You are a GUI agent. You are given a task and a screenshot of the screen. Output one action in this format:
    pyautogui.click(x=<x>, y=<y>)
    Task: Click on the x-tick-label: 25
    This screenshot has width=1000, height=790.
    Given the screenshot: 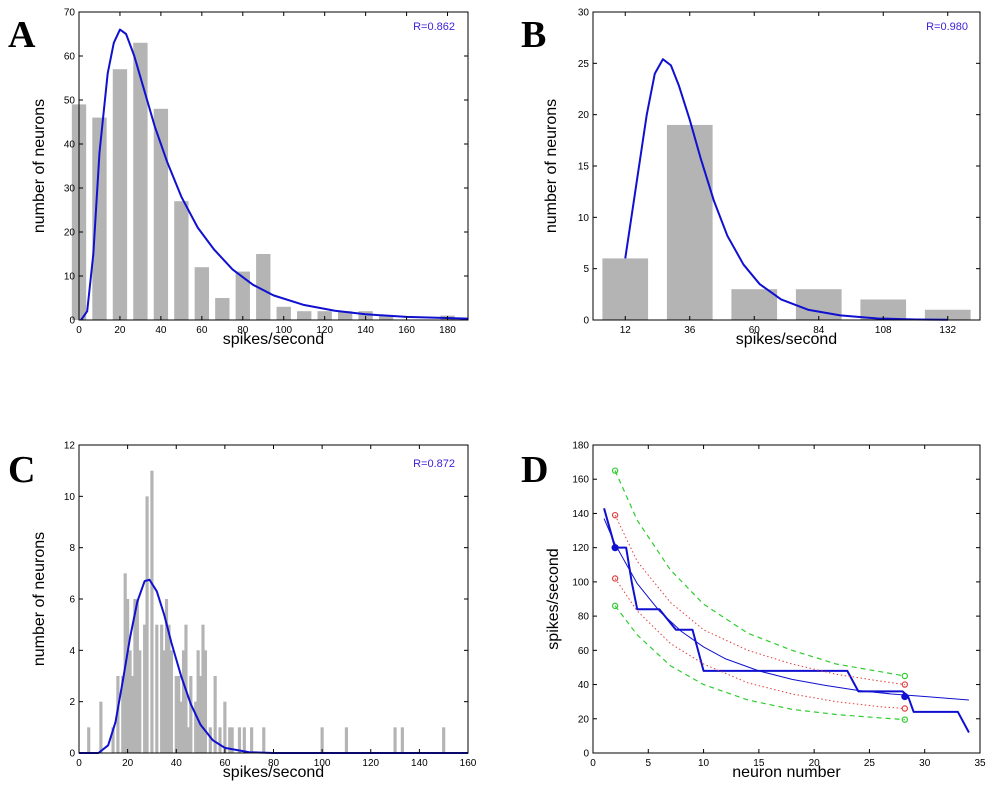 What is the action you would take?
    pyautogui.click(x=870, y=763)
    